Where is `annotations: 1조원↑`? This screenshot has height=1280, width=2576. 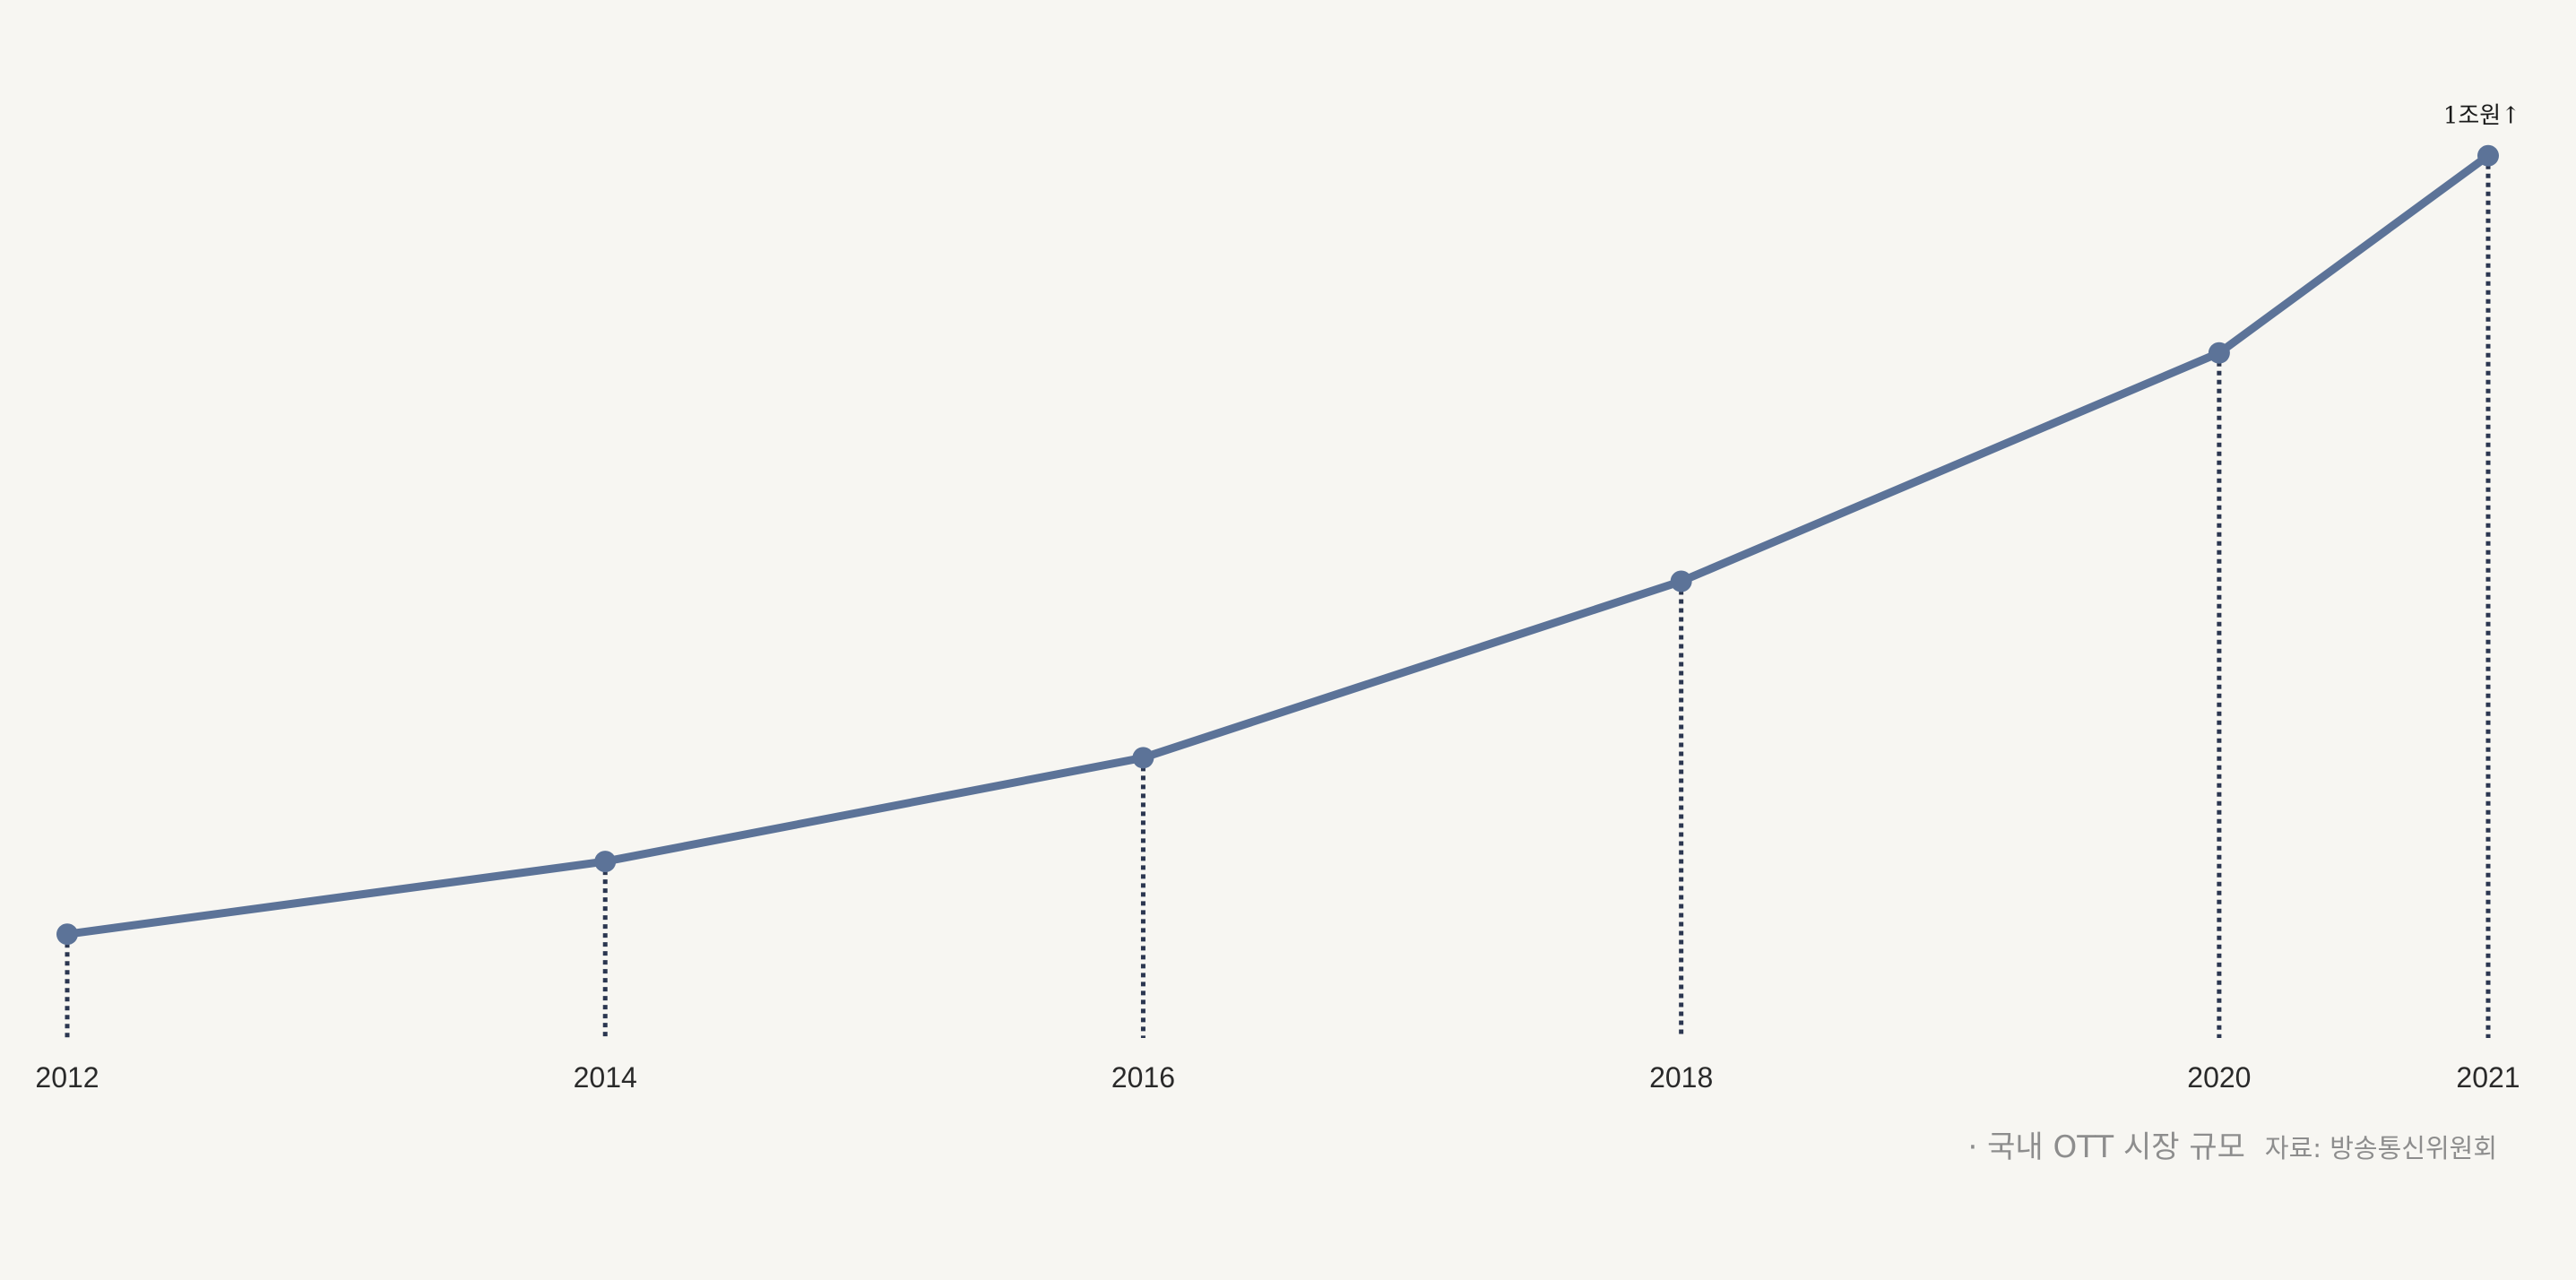
annotations: 1조원↑ is located at coordinates (2481, 117).